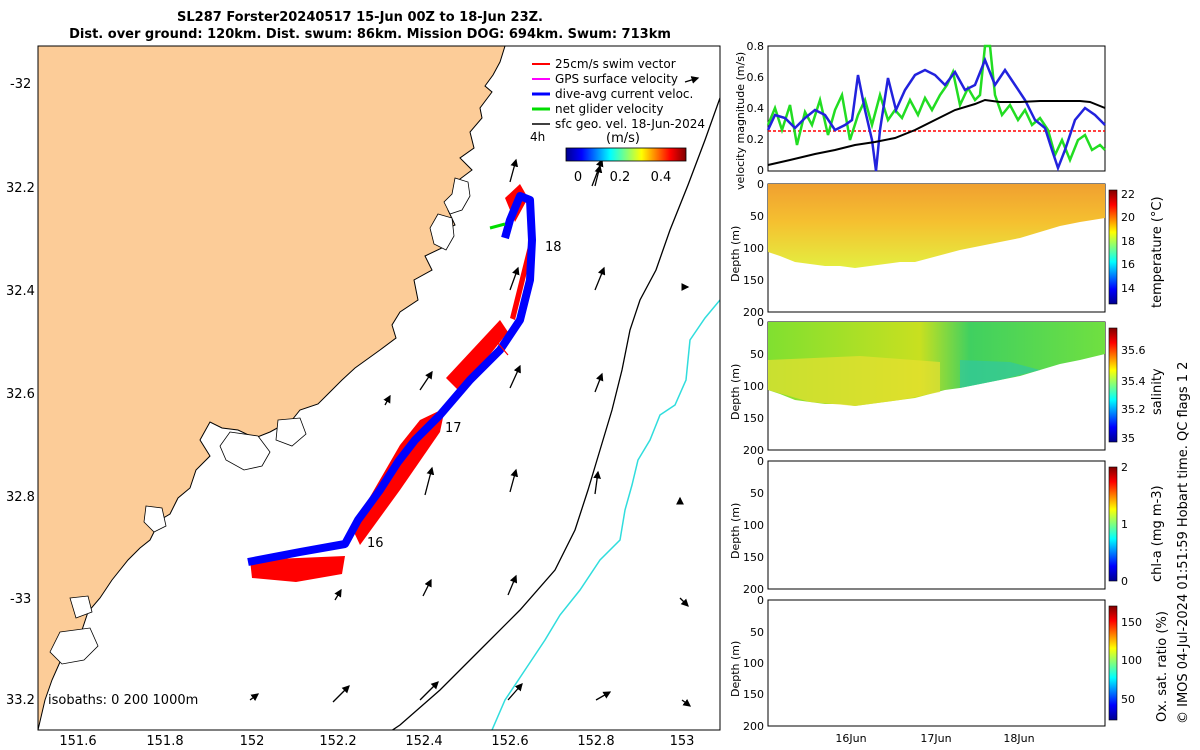 This screenshot has width=1200, height=750. What do you see at coordinates (20, 291) in the screenshot?
I see `svg-text: 32.4` at bounding box center [20, 291].